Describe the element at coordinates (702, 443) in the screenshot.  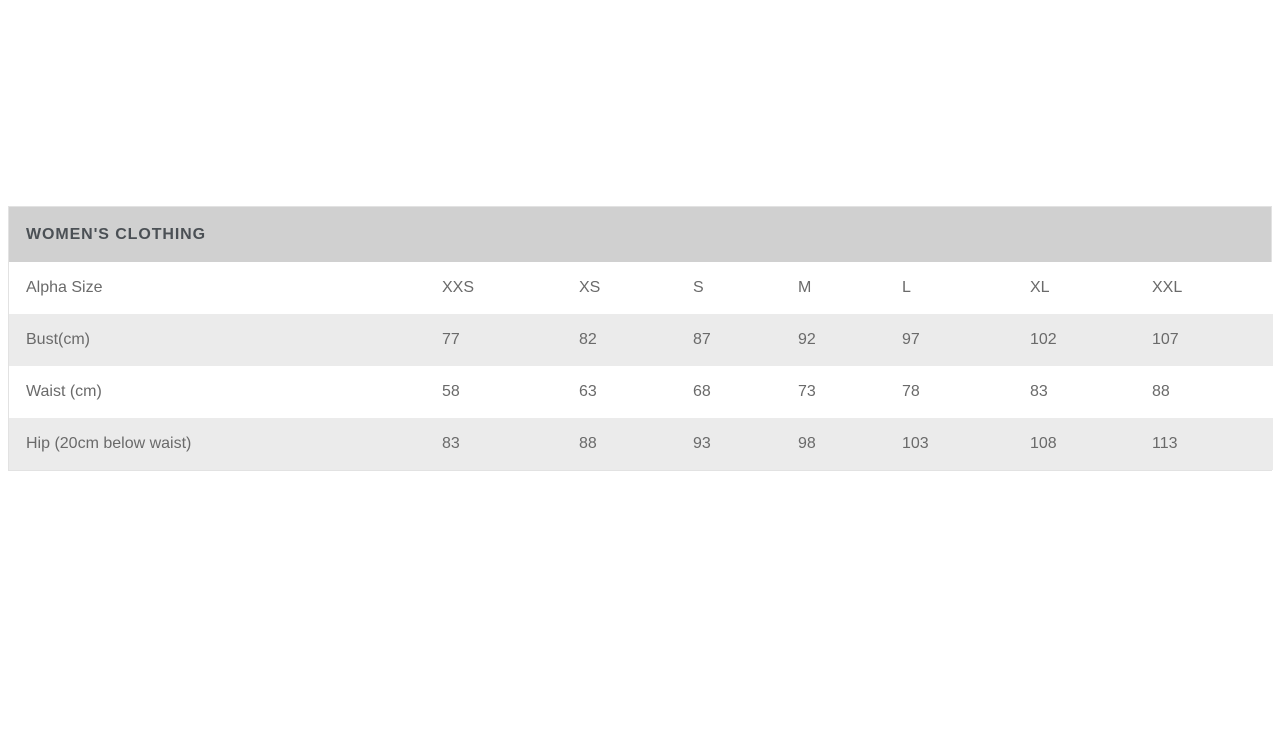
I see `measurement-value-cell: 93` at that location.